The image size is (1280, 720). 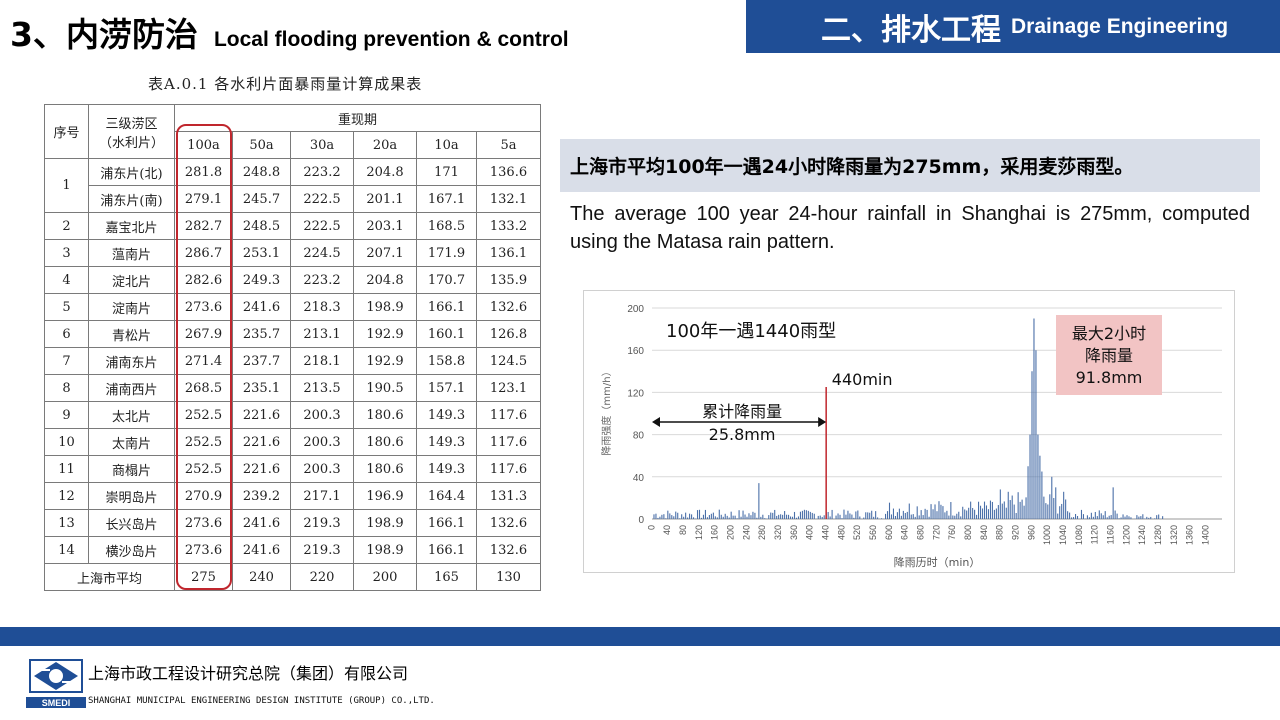 What do you see at coordinates (508, 361) in the screenshot?
I see `row-value: 124.5` at bounding box center [508, 361].